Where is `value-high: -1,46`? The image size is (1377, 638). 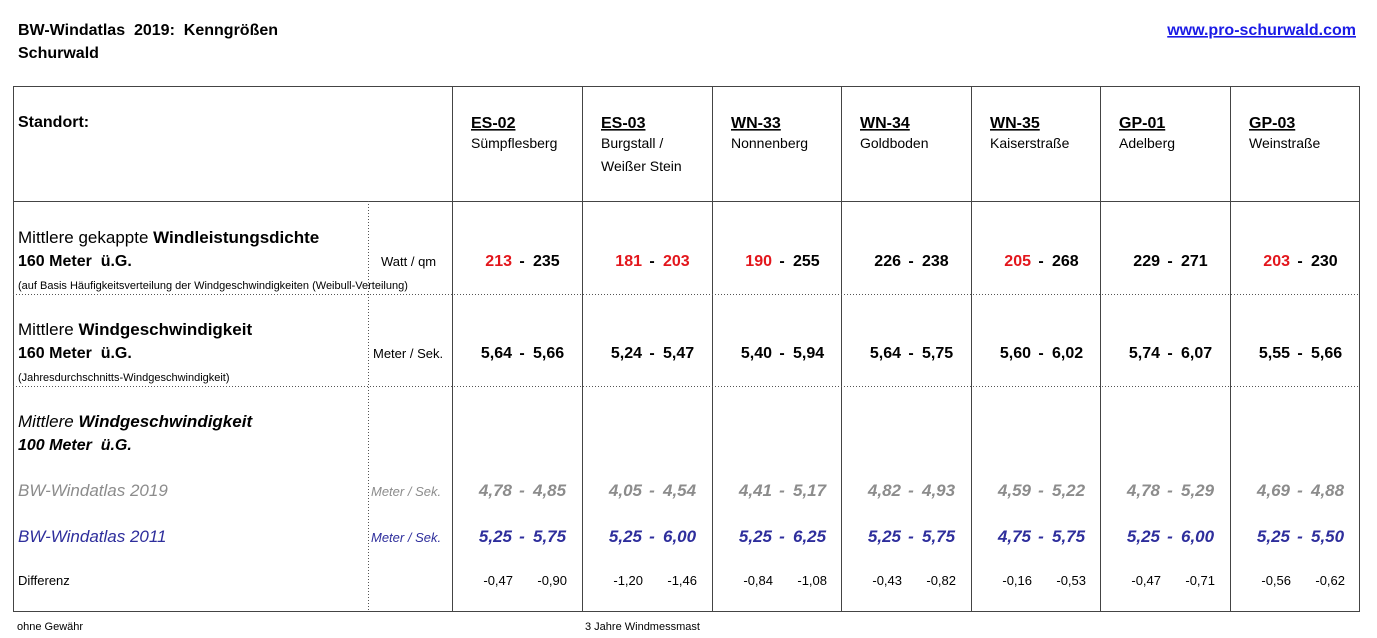
value-high: -1,46 is located at coordinates (682, 580).